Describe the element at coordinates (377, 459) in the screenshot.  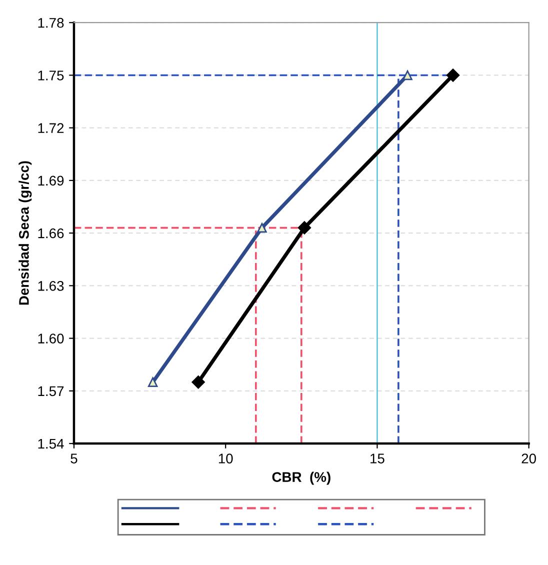
I see `x-tick-label: 15` at that location.